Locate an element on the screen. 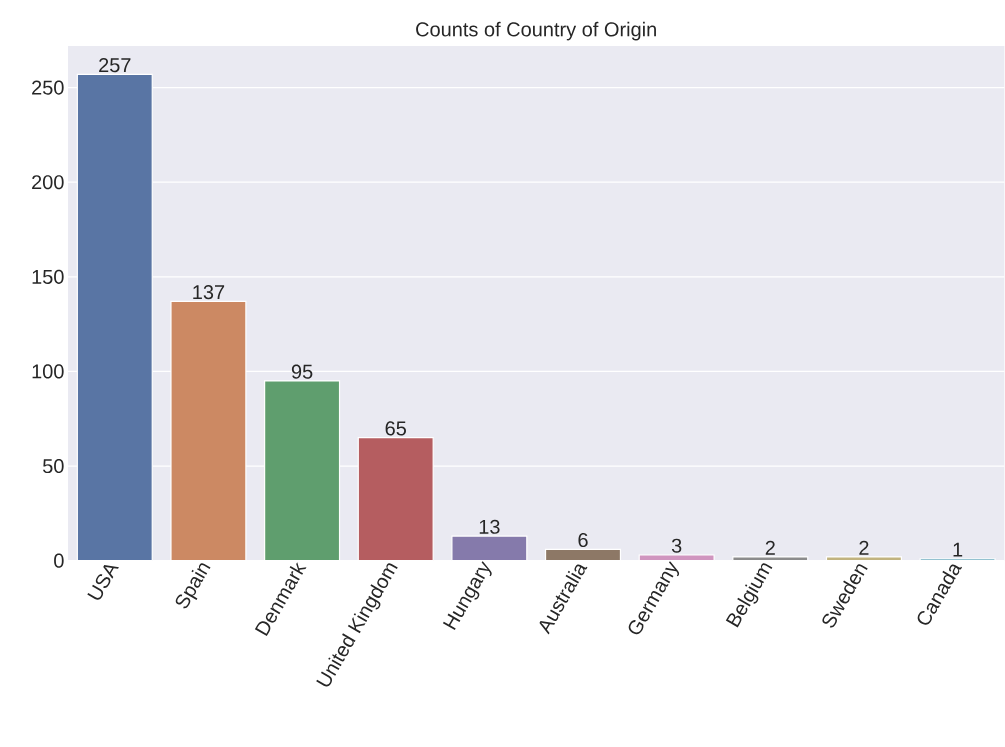  y-tick-label: 100 is located at coordinates (48, 371).